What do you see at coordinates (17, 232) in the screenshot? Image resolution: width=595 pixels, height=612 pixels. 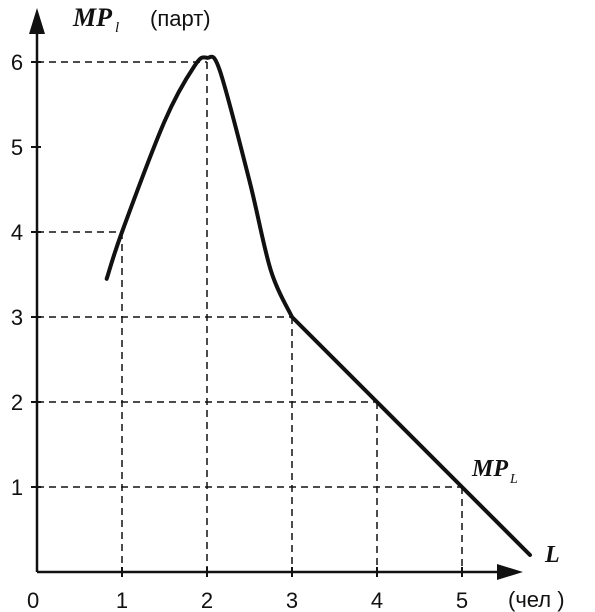 I see `y-tick-label: 4` at bounding box center [17, 232].